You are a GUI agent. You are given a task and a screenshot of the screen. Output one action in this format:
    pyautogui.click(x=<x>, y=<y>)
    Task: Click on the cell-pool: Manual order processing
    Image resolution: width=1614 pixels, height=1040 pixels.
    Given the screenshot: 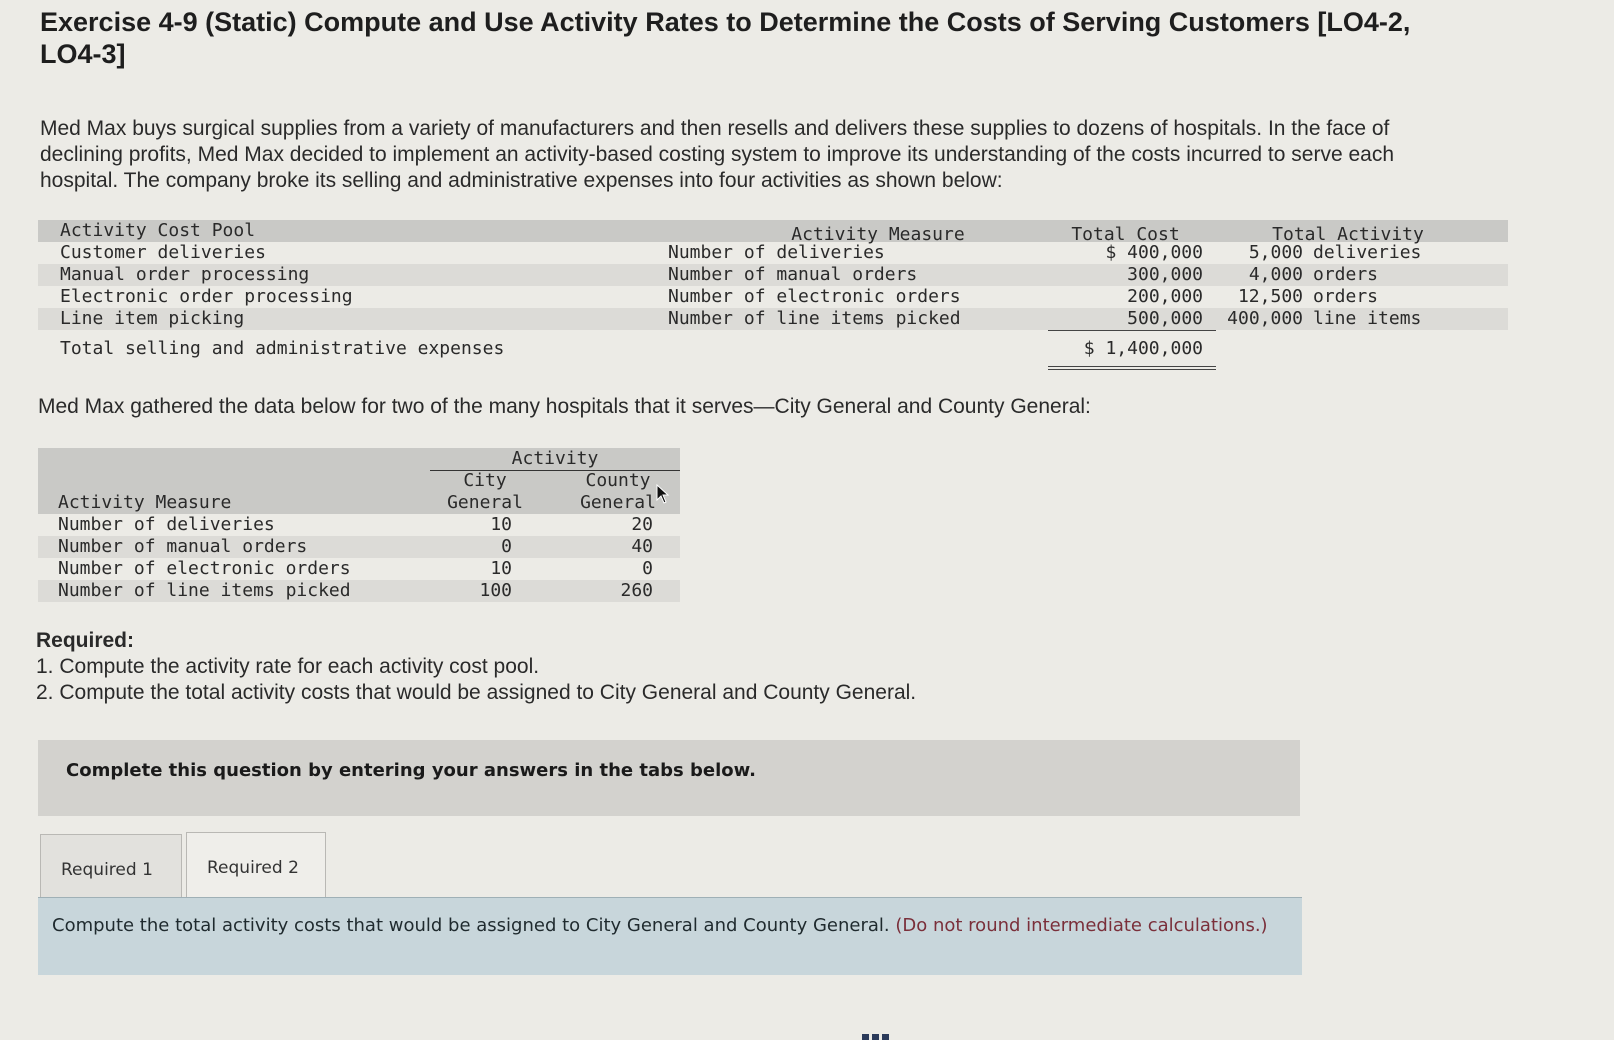 What is the action you would take?
    pyautogui.click(x=185, y=274)
    